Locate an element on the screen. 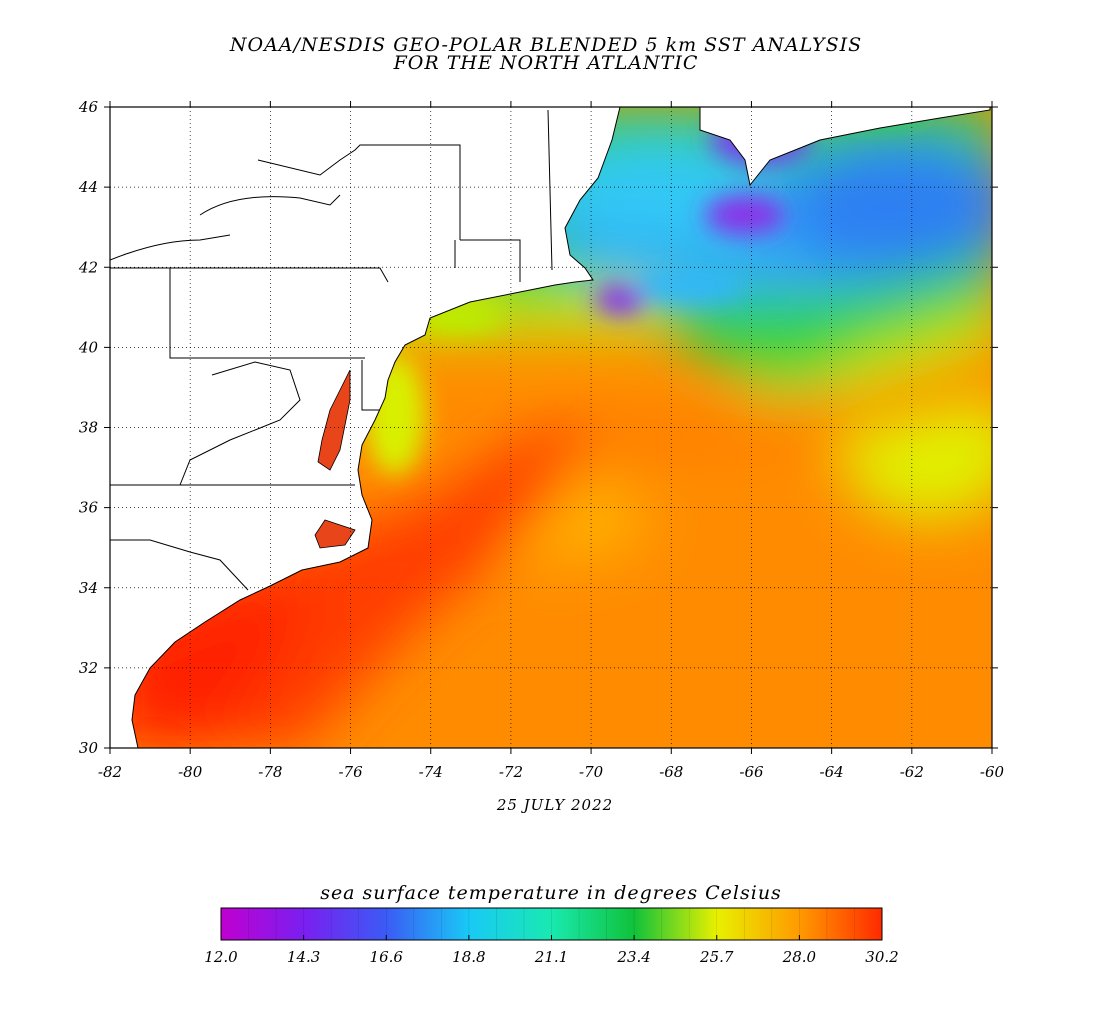 This screenshot has height=1023, width=1102. lon-tick-label: -82 is located at coordinates (110, 772).